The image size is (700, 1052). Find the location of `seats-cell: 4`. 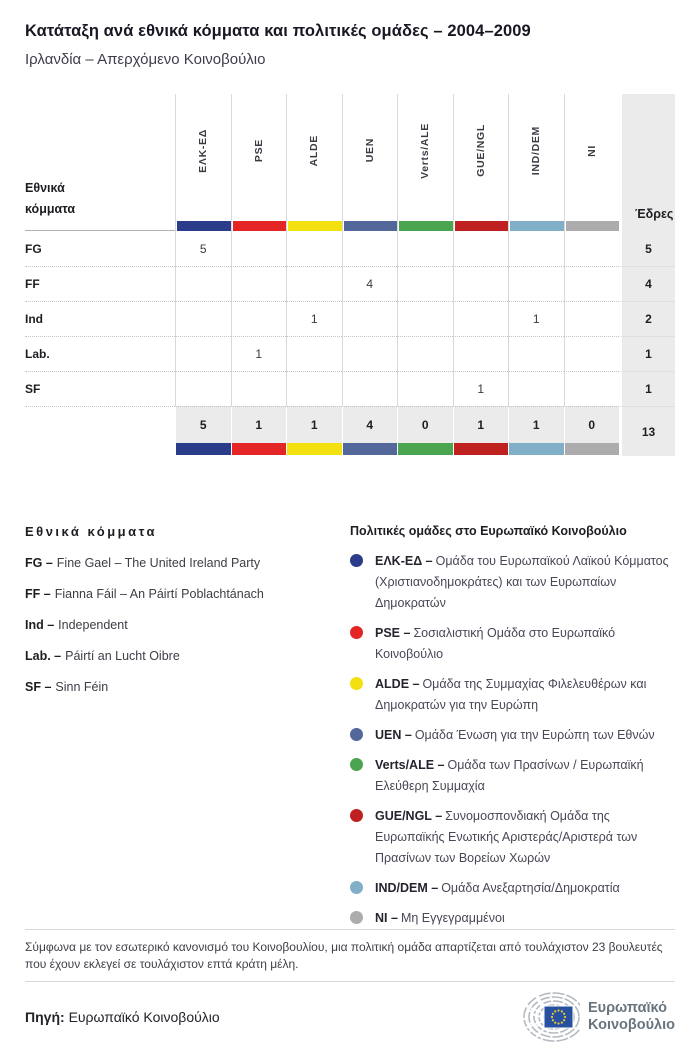

seats-cell: 4 is located at coordinates (647, 283).